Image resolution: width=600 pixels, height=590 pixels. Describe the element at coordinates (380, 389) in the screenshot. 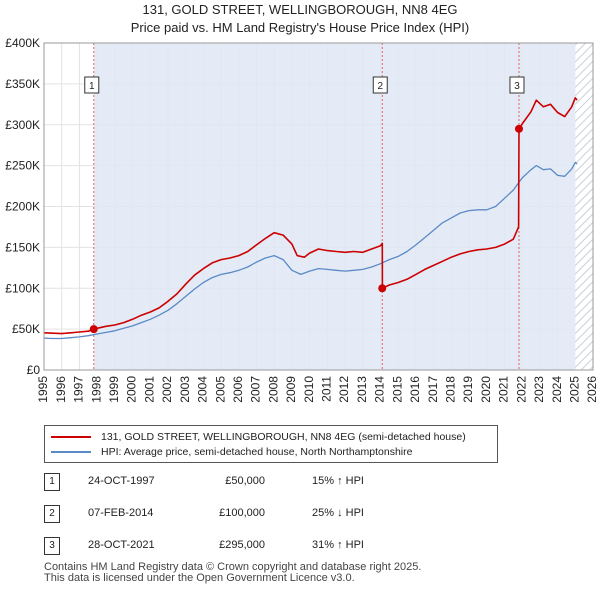

I see `x-tick-label: 2014` at that location.